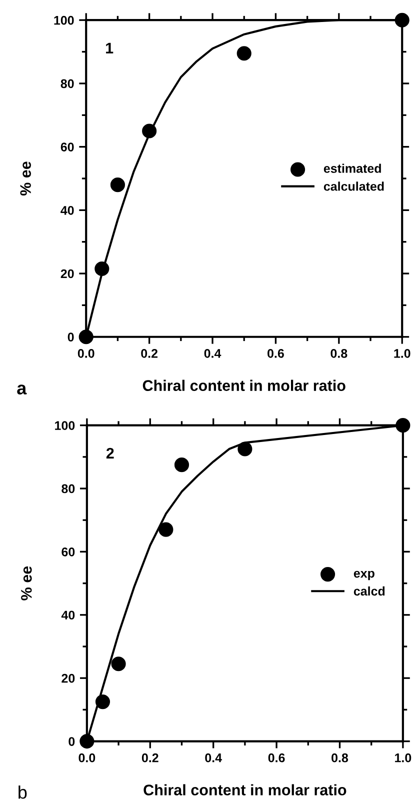 The height and width of the screenshot is (804, 412). What do you see at coordinates (22, 389) in the screenshot?
I see `text: a` at bounding box center [22, 389].